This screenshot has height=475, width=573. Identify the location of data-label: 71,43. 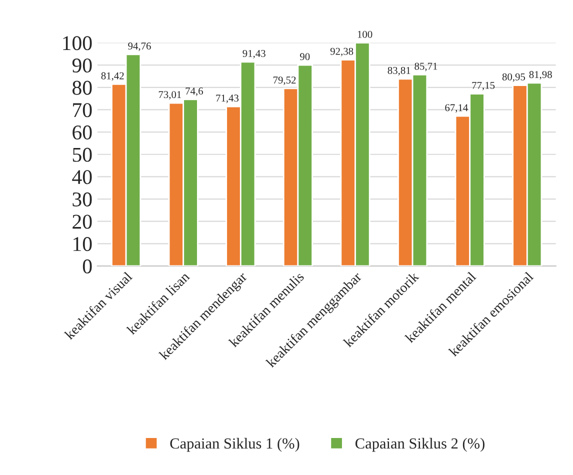
(227, 99).